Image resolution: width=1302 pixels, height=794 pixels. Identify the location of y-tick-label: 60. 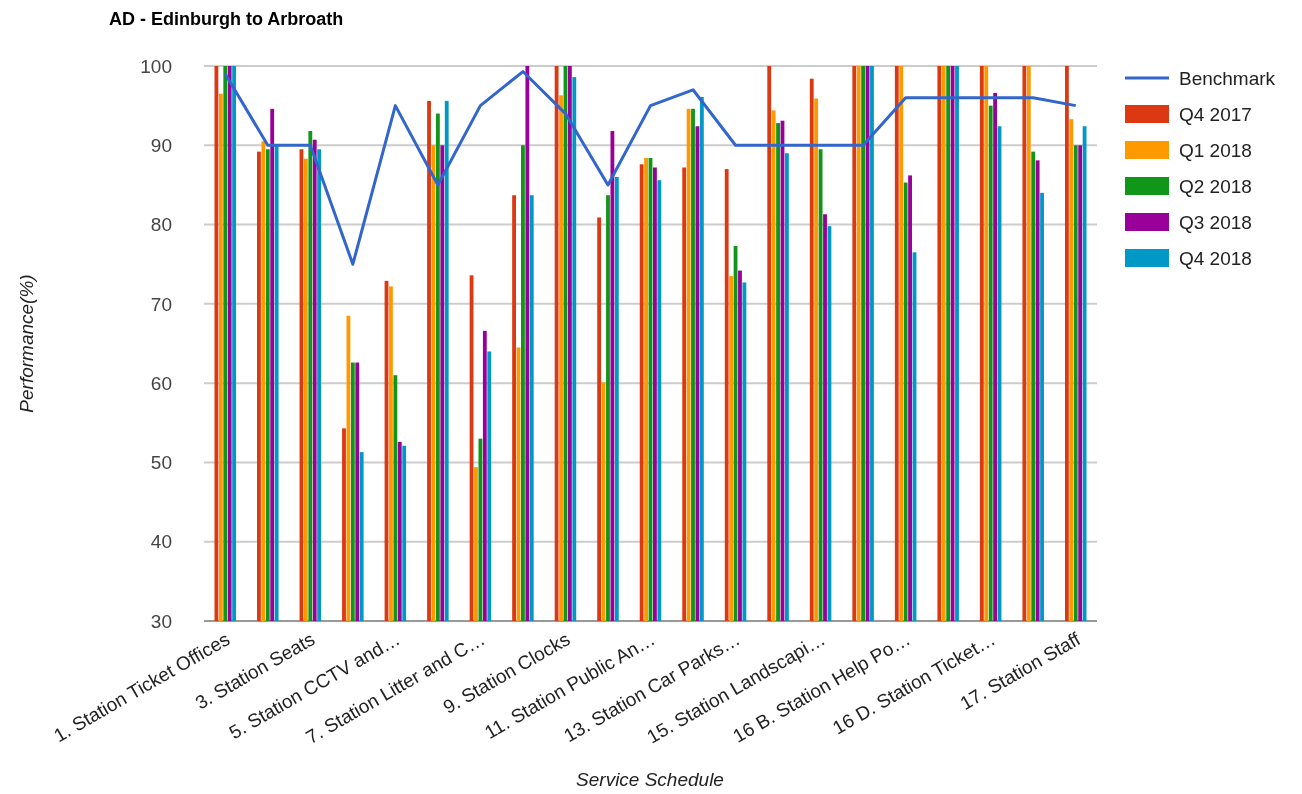
(161, 383).